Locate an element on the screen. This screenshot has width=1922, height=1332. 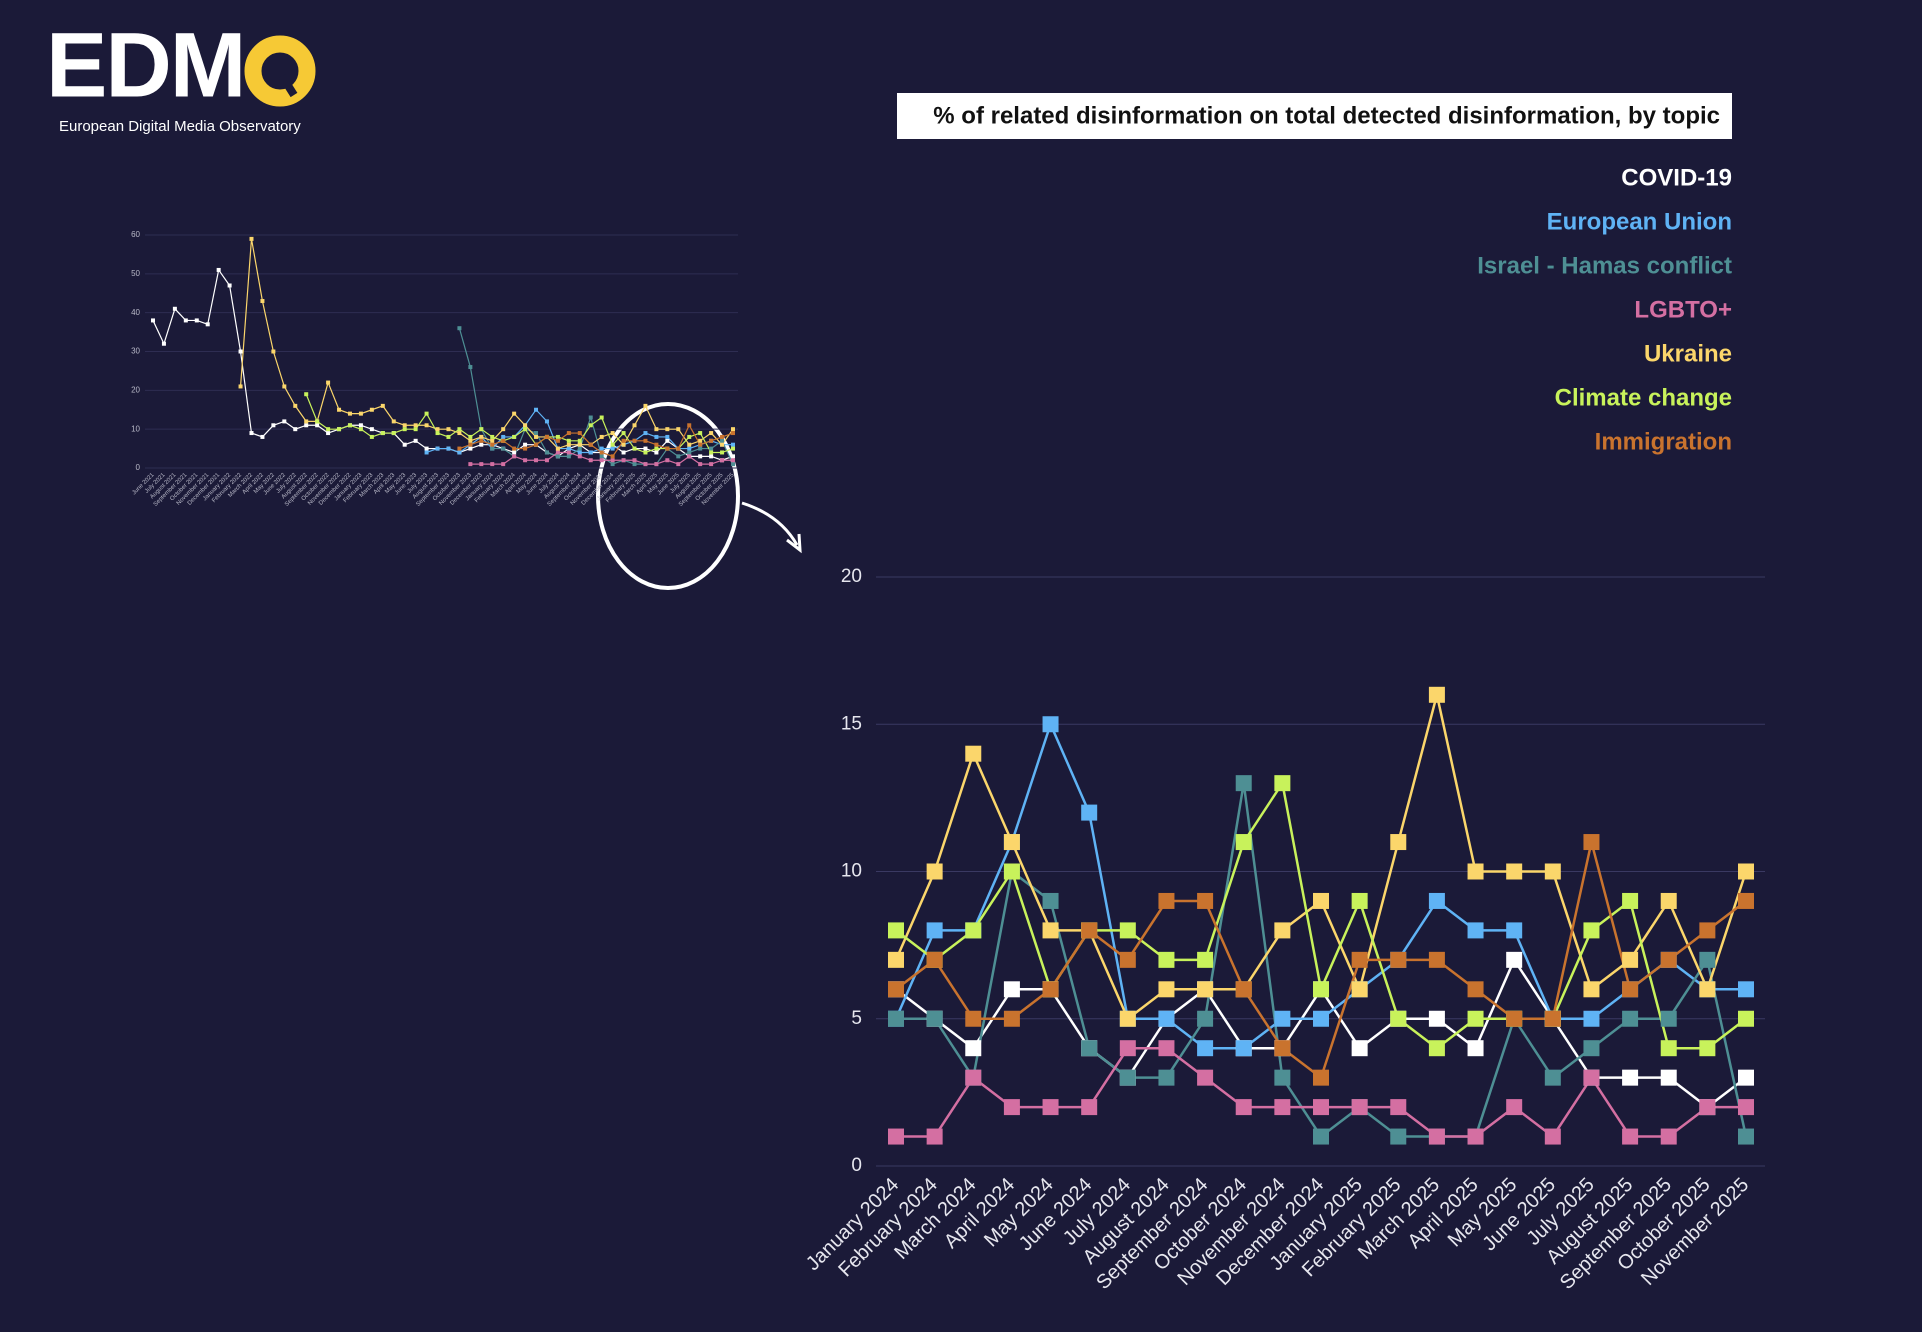
title-box is located at coordinates (1314, 116).